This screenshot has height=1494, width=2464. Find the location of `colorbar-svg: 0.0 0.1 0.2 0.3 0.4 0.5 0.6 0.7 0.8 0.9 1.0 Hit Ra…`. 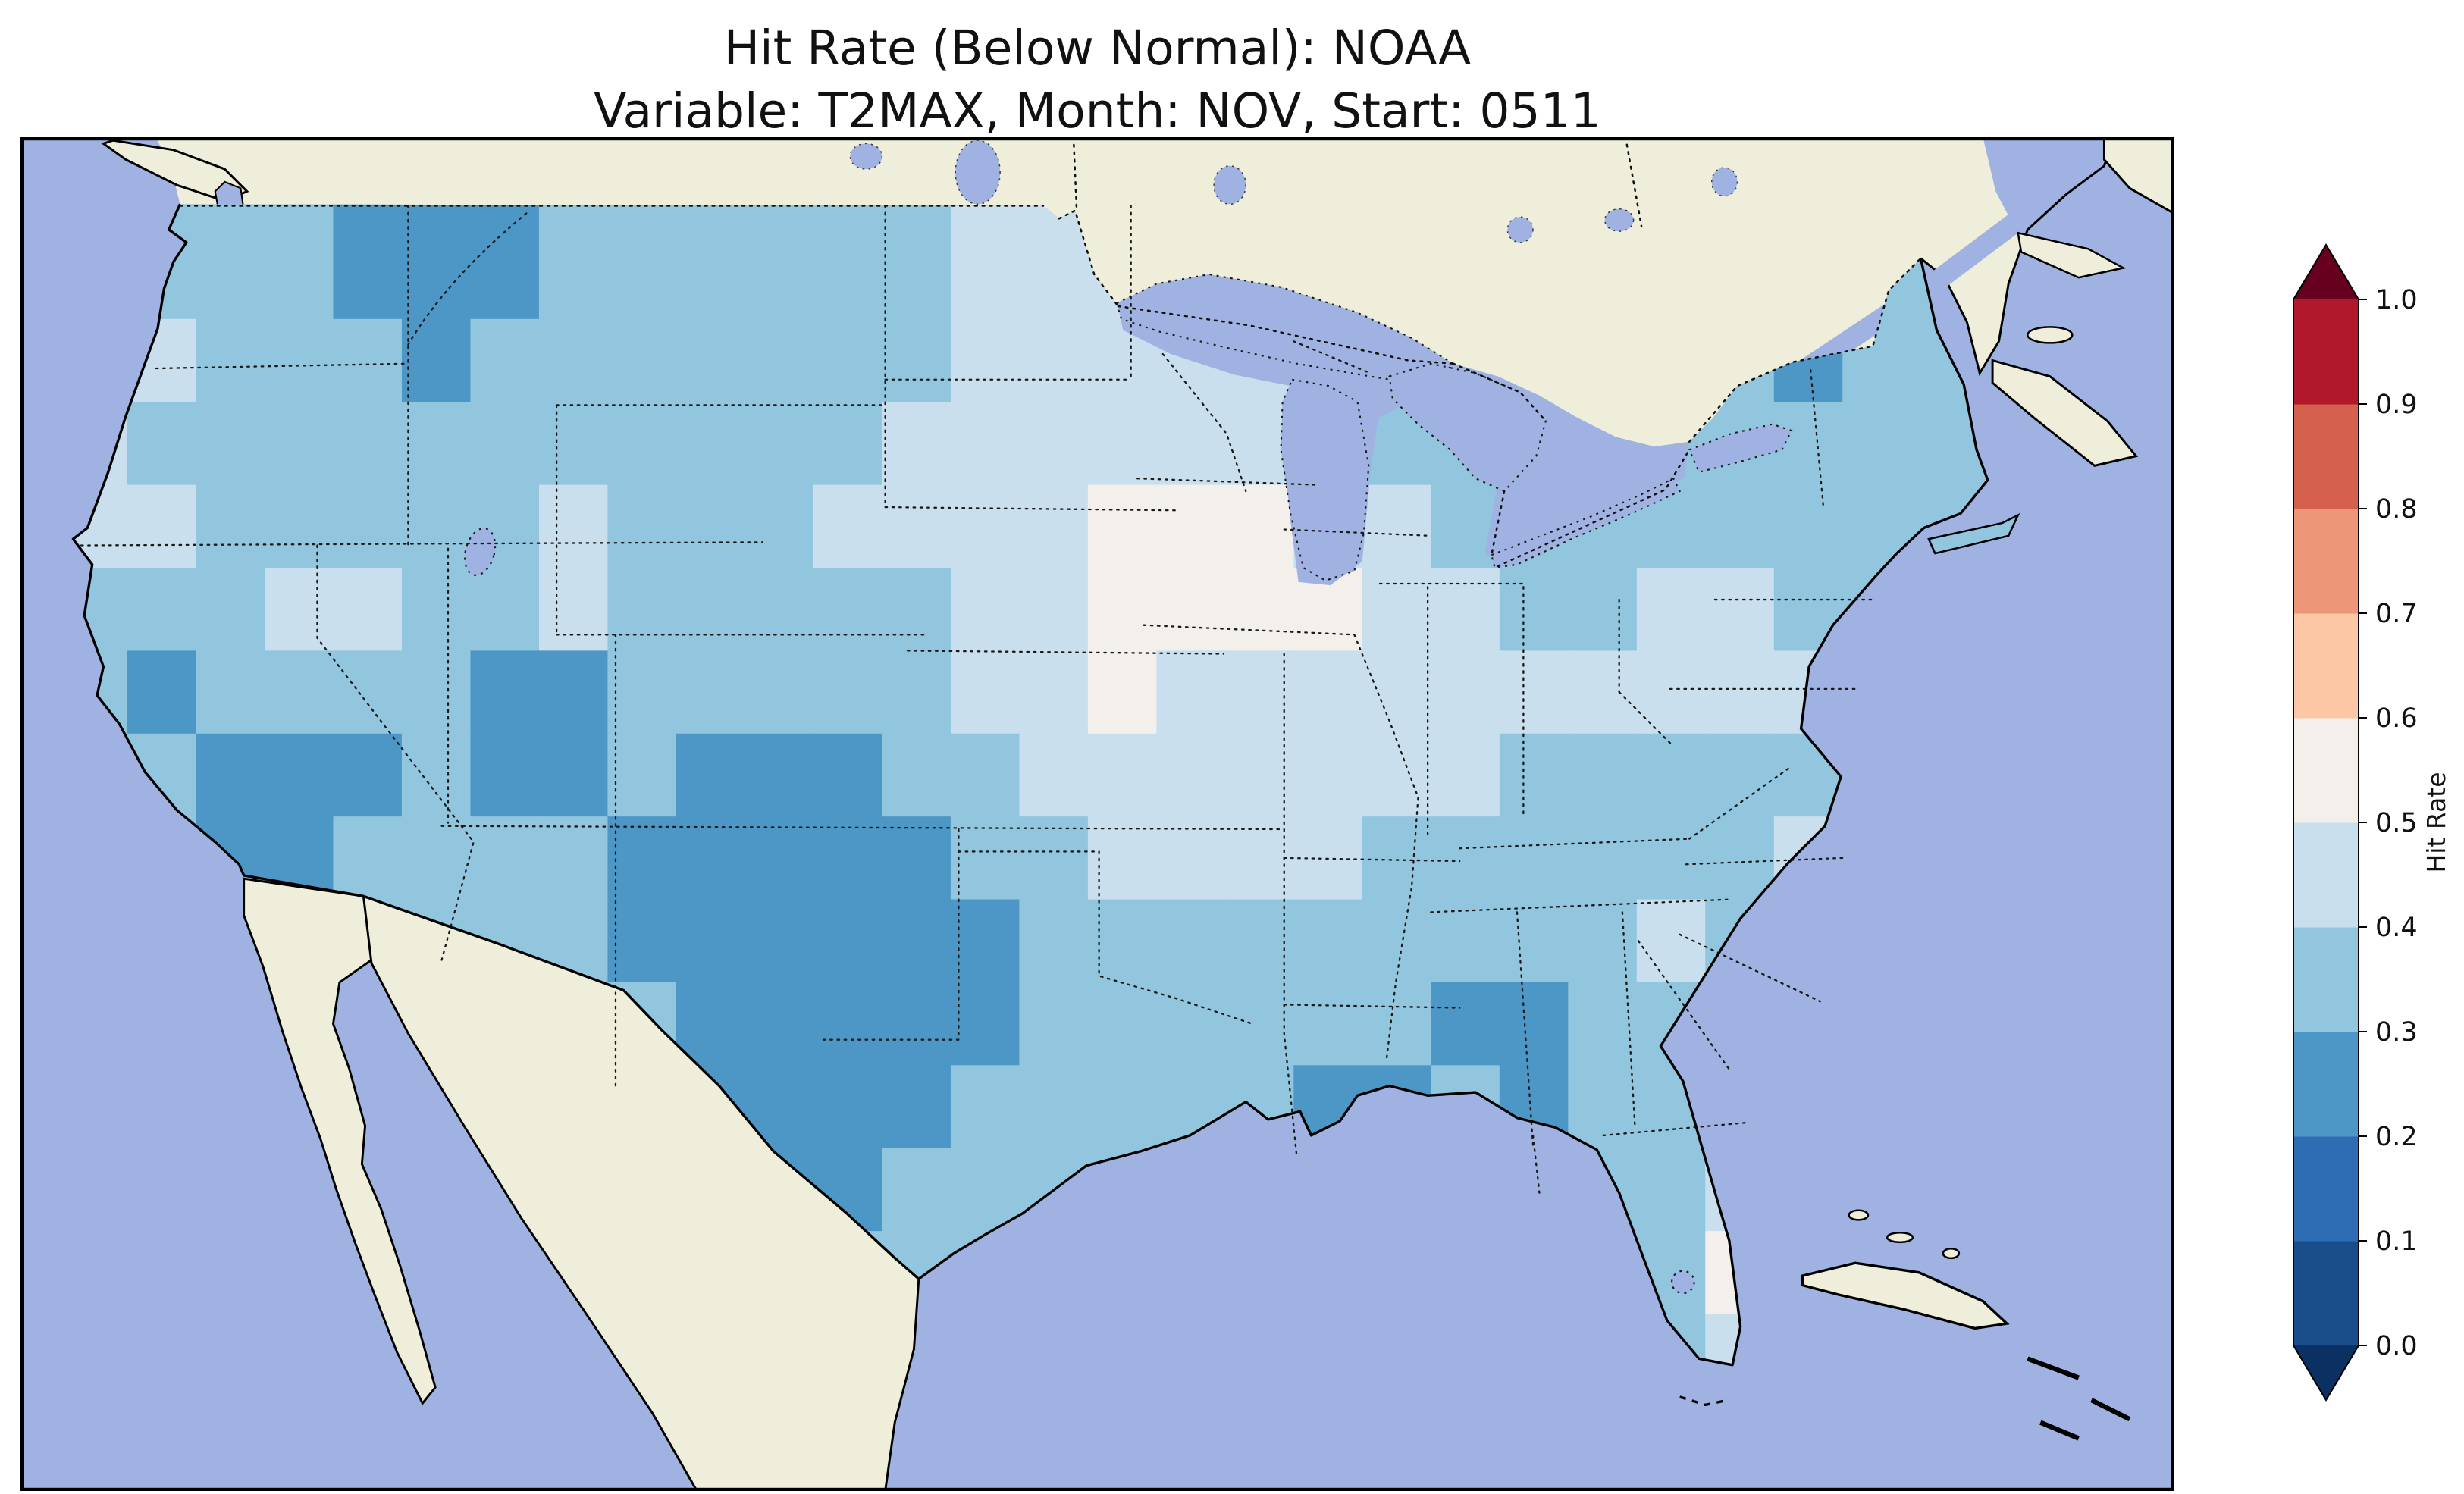

colorbar-svg: 0.0 0.1 0.2 0.3 0.4 0.5 0.6 0.7 0.8 0.9 1.0 Hit Ra… is located at coordinates (2372, 822).